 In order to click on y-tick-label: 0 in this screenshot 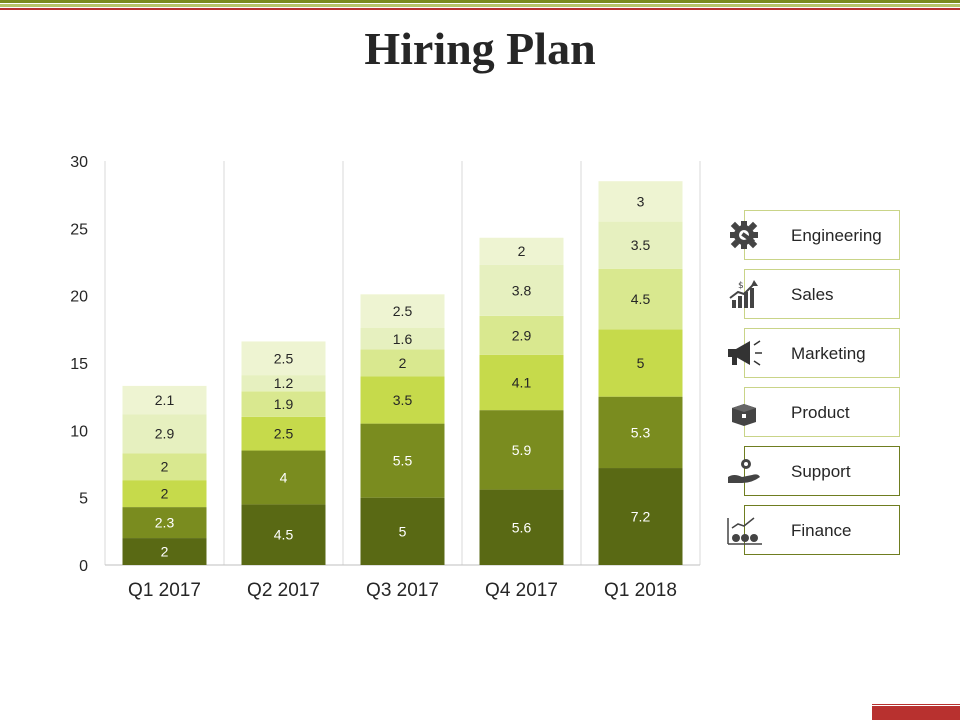, I will do `click(83, 566)`.